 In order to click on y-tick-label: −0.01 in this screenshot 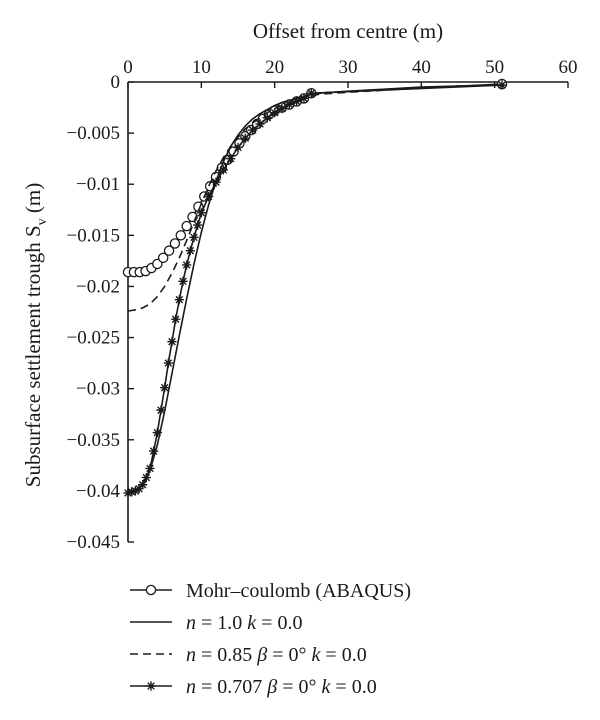, I will do `click(98, 184)`.